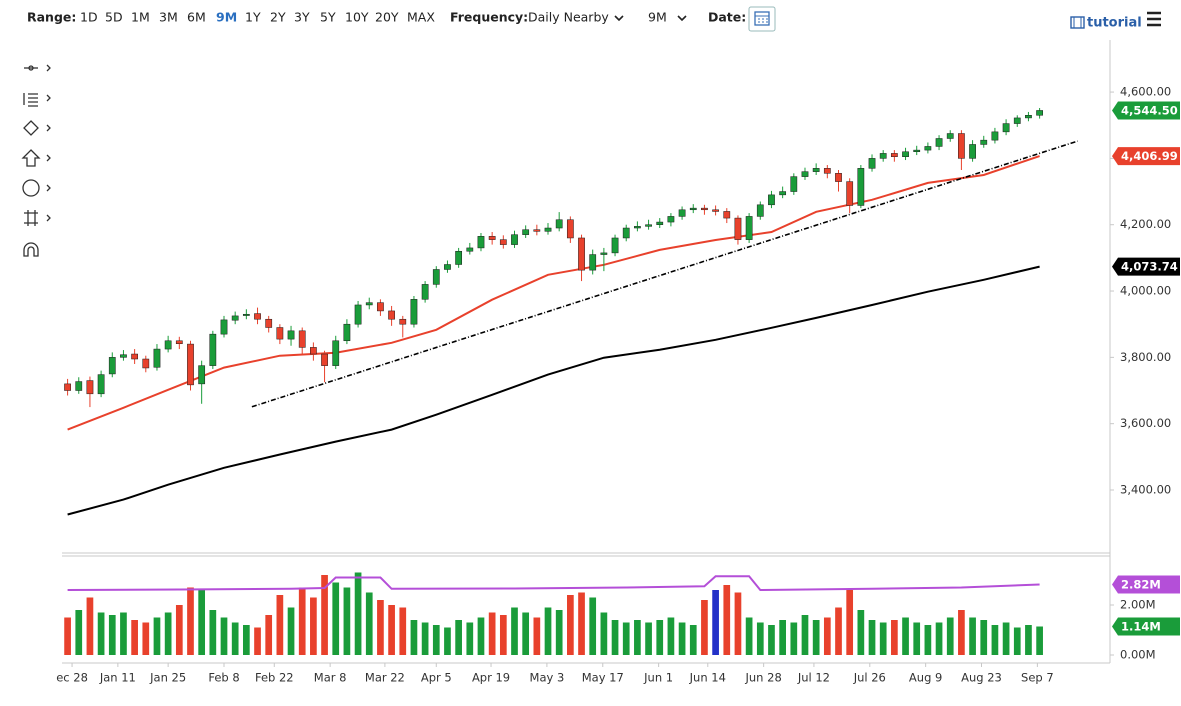 The image size is (1181, 706). What do you see at coordinates (603, 678) in the screenshot?
I see `x-tick-label: May 17` at bounding box center [603, 678].